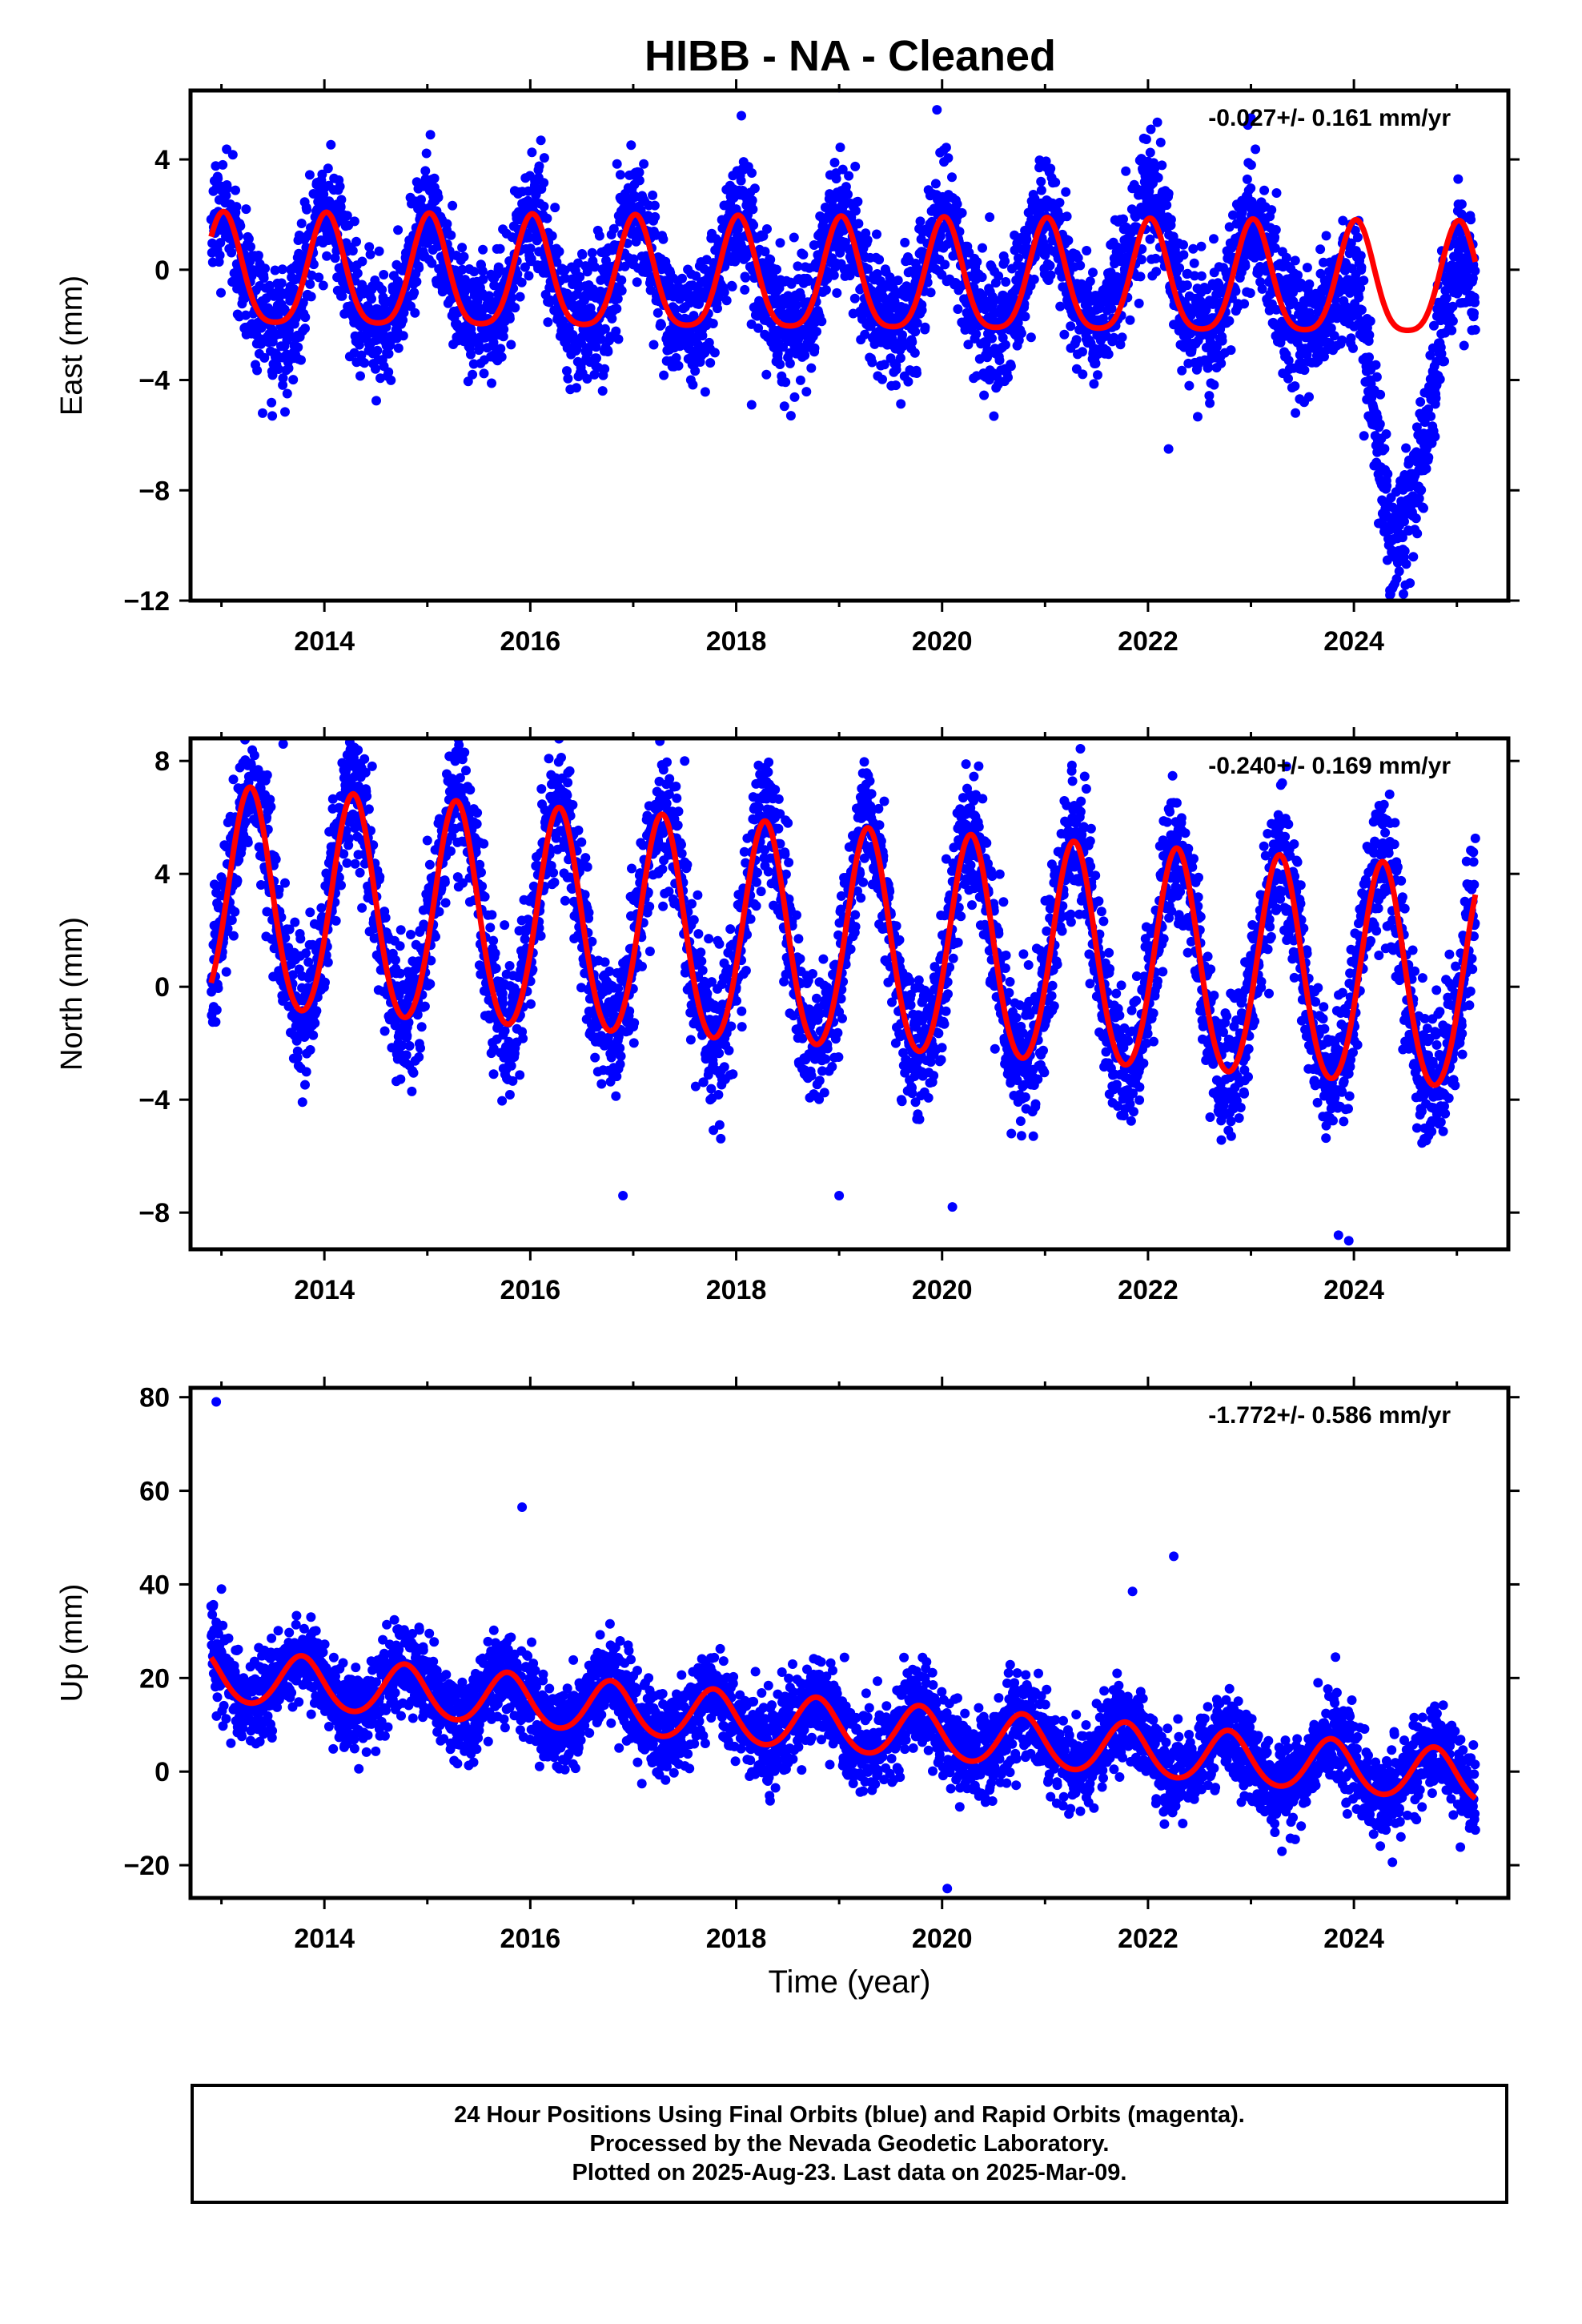  What do you see at coordinates (146, 601) in the screenshot?
I see `y-tick-label: −12` at bounding box center [146, 601].